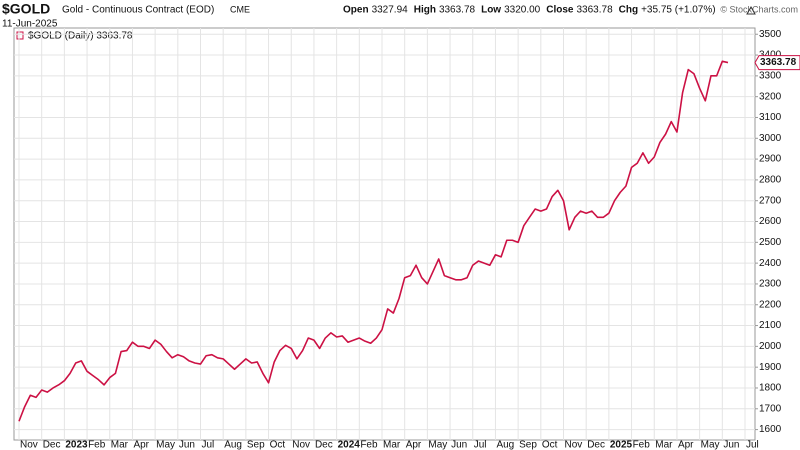 The height and width of the screenshot is (450, 800). Describe the element at coordinates (770, 388) in the screenshot. I see `y-tick-label: 1800` at that location.